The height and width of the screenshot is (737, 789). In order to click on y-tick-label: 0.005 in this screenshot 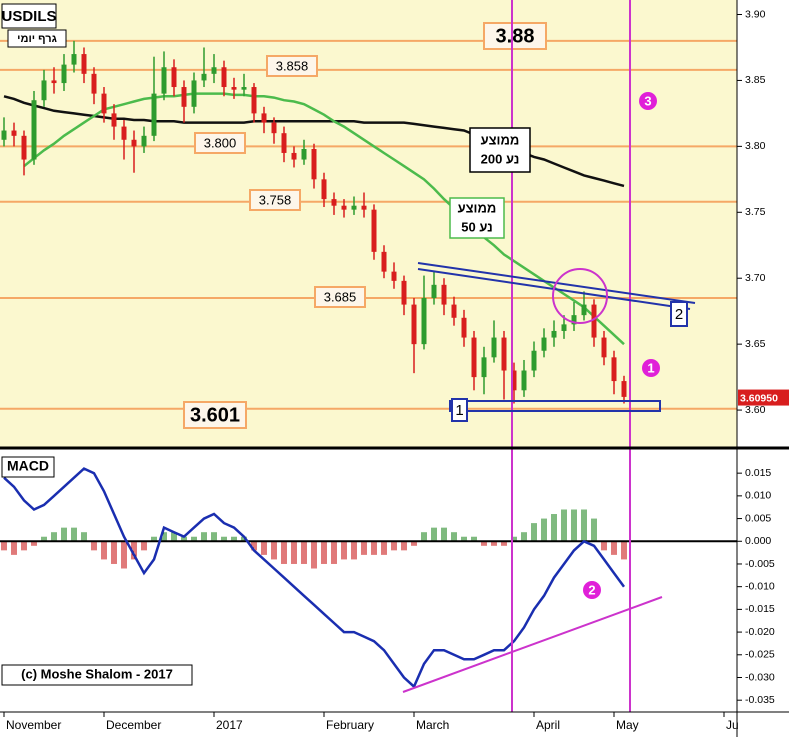, I will do `click(758, 518)`.